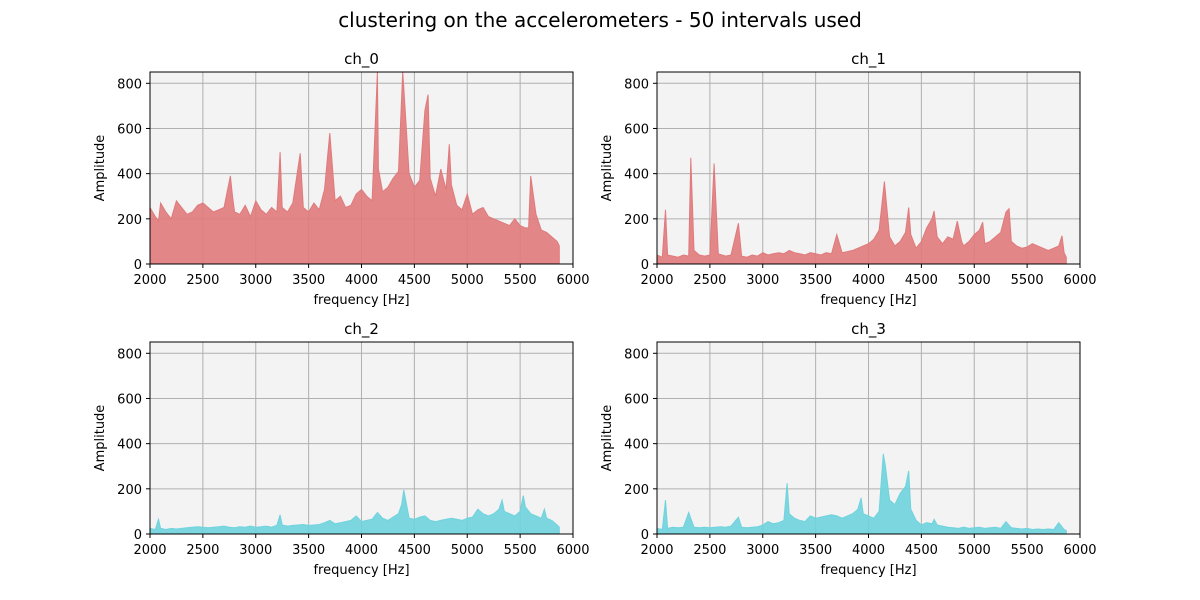 The height and width of the screenshot is (600, 1200). I want to click on subplot-title: ch_2, so click(361, 329).